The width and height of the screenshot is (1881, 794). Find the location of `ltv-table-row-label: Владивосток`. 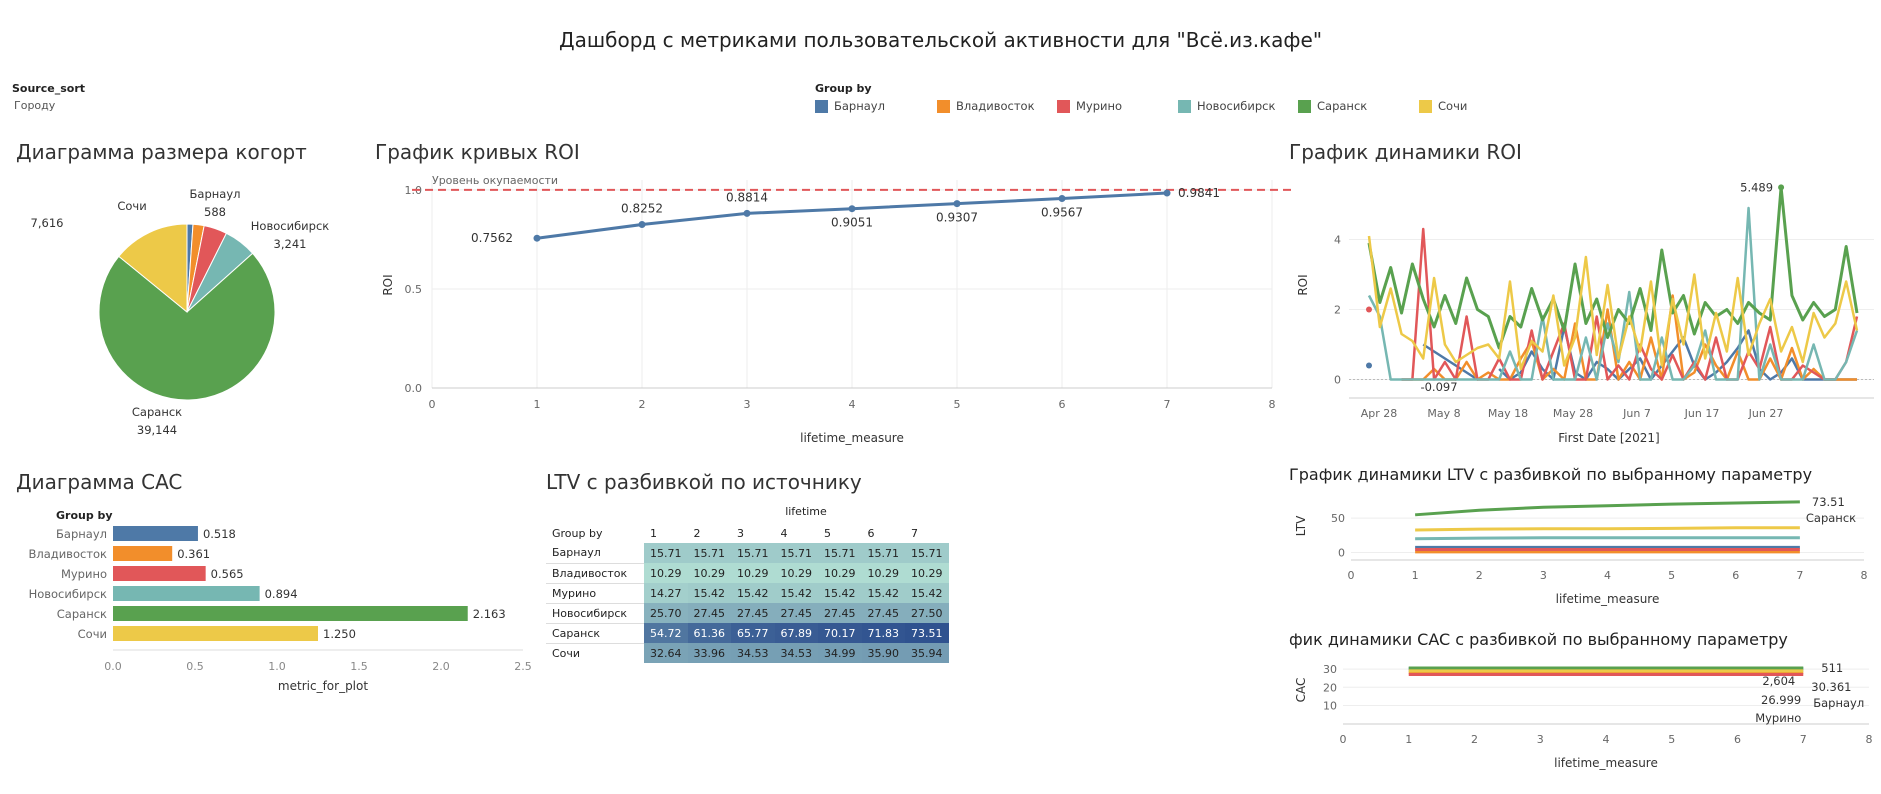

ltv-table-row-label: Владивосток is located at coordinates (595, 573).